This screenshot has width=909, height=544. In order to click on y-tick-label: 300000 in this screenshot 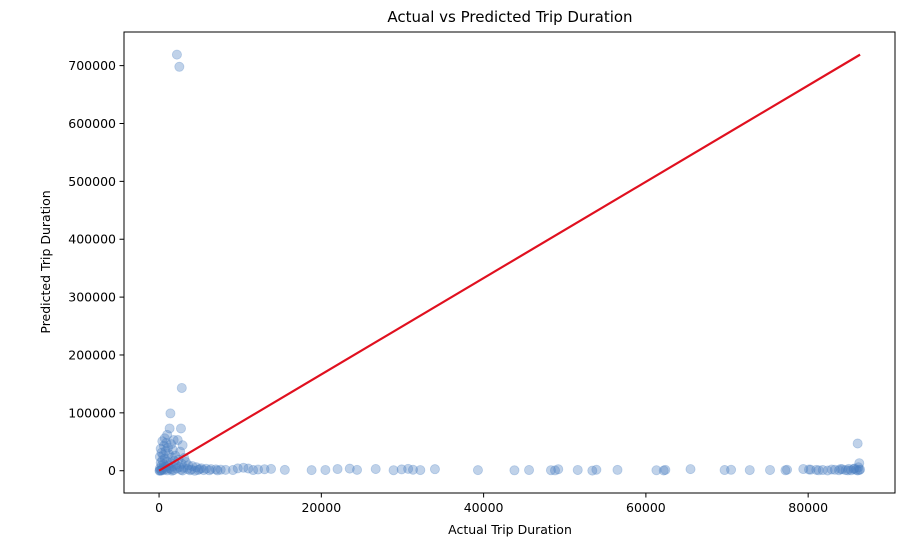, I will do `click(92, 297)`.